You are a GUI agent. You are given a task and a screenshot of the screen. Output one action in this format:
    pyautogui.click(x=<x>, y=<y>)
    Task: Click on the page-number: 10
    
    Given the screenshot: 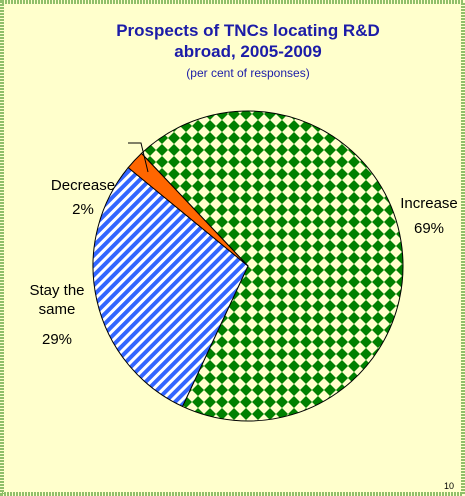 What is the action you would take?
    pyautogui.click(x=448, y=486)
    